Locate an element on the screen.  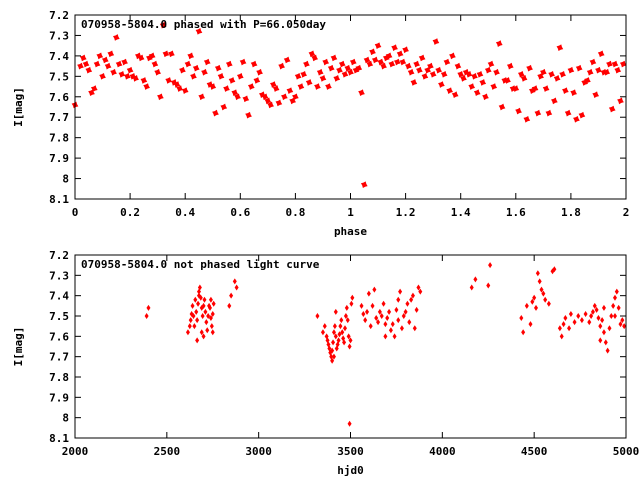
top-panel-x-tick-label: 1 is located at coordinates (350, 212).